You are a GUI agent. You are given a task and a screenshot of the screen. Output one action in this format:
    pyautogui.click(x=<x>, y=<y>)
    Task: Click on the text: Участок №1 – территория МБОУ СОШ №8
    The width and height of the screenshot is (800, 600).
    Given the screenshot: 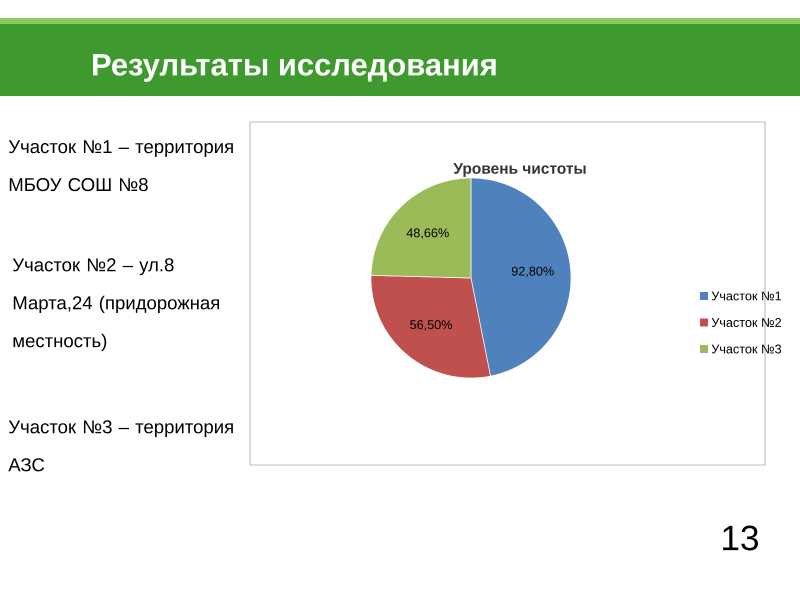 What is the action you would take?
    pyautogui.click(x=120, y=166)
    